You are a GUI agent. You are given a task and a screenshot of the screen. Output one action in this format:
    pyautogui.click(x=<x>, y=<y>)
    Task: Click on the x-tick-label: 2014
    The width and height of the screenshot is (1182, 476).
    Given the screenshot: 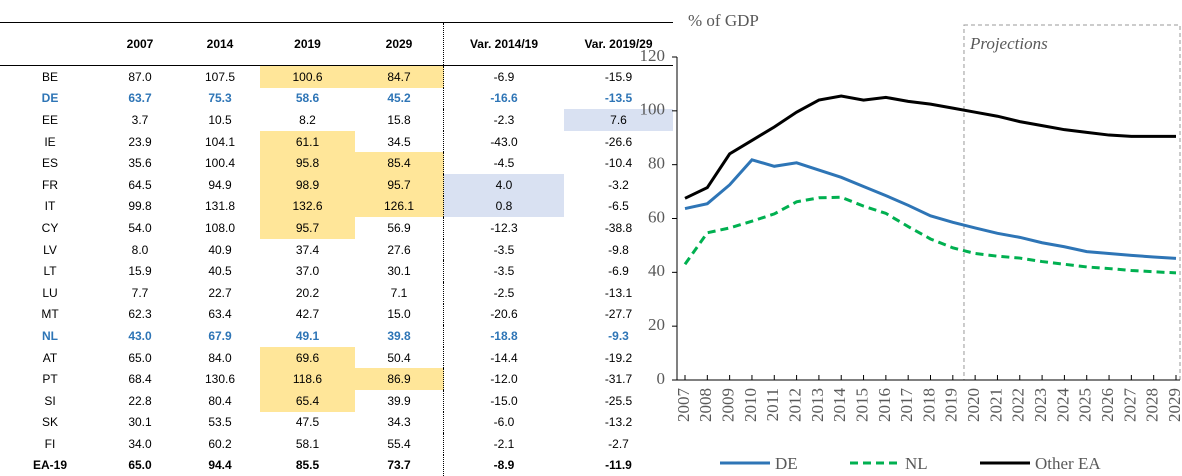 What is the action you would take?
    pyautogui.click(x=839, y=405)
    